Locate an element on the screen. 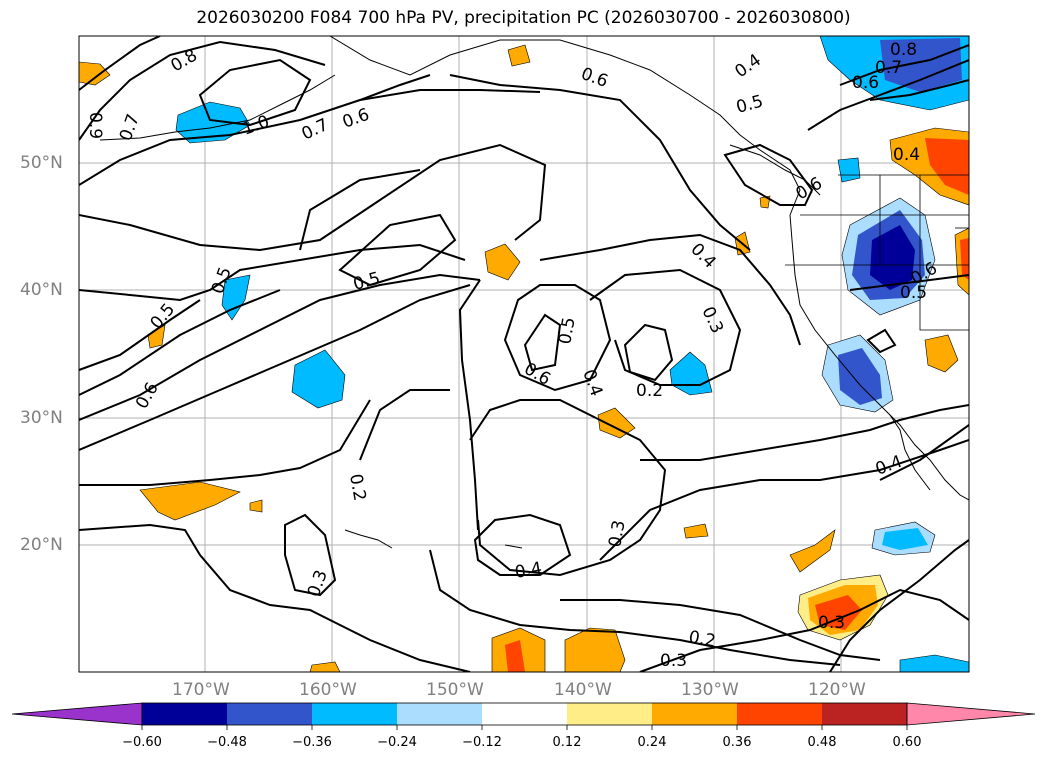 The width and height of the screenshot is (1047, 765). contour-04-east is located at coordinates (804, 432).